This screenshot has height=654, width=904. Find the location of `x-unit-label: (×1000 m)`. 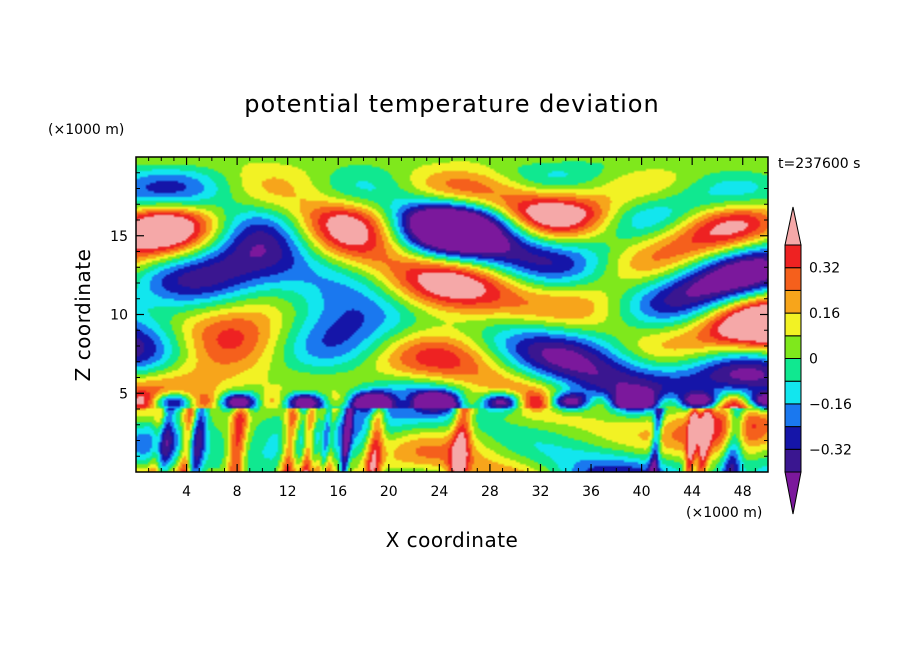

x-unit-label: (×1000 m) is located at coordinates (724, 513).